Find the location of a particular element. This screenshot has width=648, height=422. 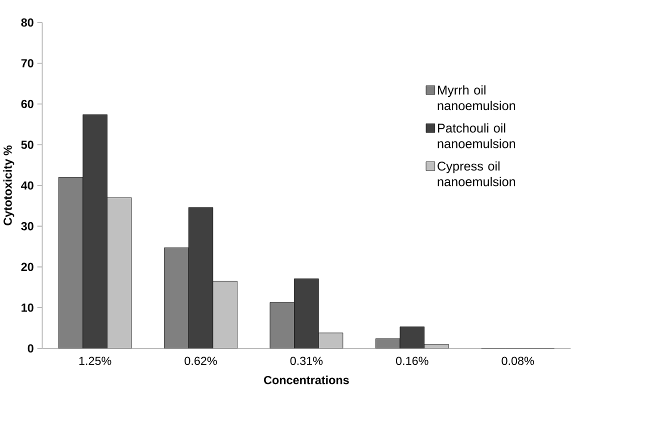

y-tick-label: 70 is located at coordinates (27, 63).